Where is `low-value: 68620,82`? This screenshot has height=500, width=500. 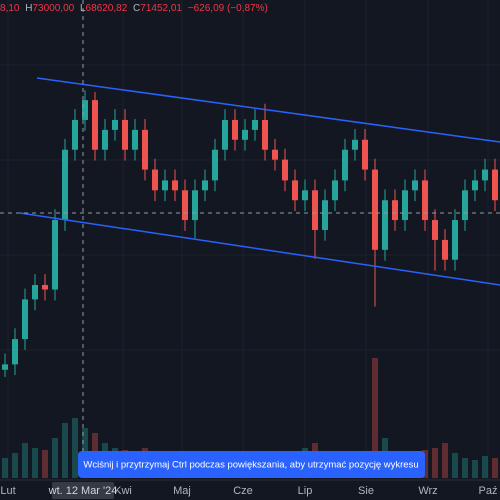 low-value: 68620,82 is located at coordinates (107, 8).